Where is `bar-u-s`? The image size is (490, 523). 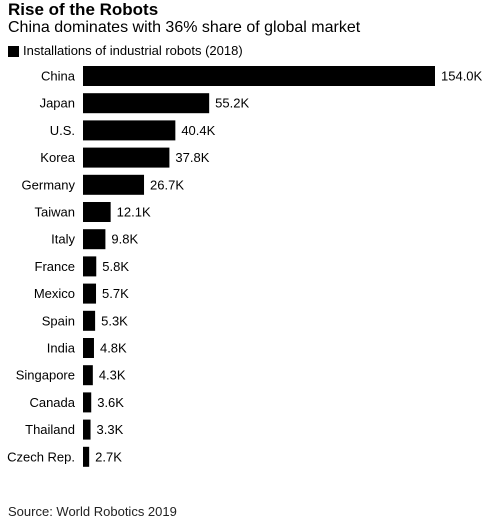
bar-u-s is located at coordinates (129, 130).